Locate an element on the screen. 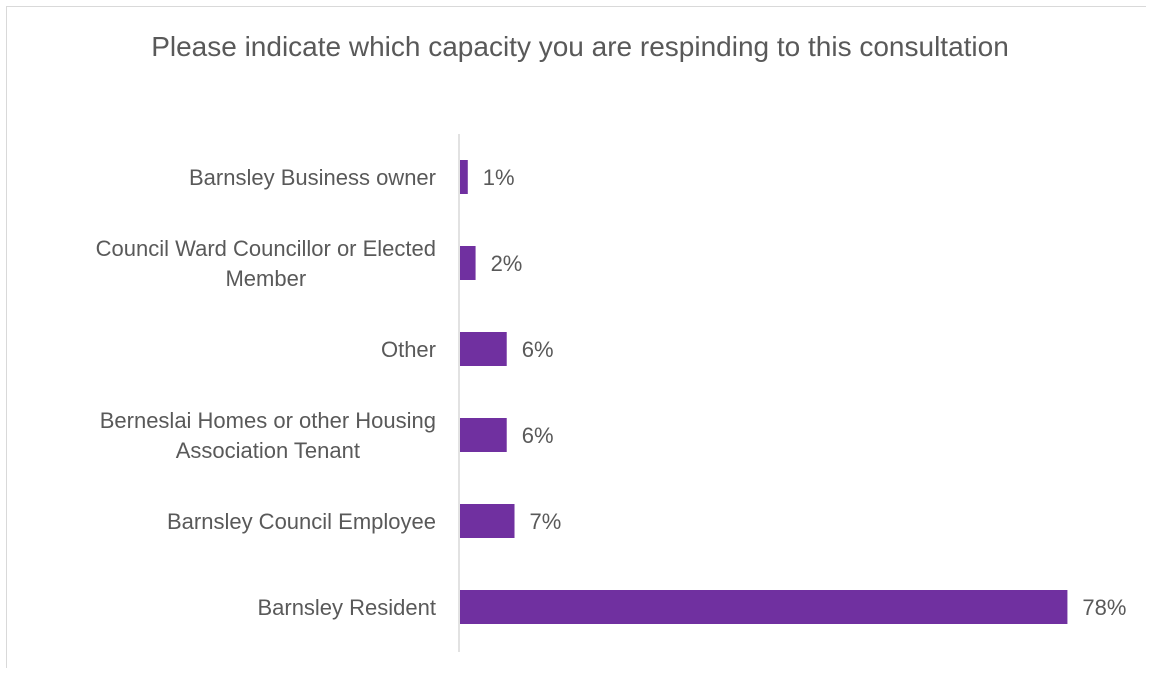 Image resolution: width=1151 pixels, height=673 pixels. category-label: Council Ward Councillor or Elected Member is located at coordinates (266, 263).